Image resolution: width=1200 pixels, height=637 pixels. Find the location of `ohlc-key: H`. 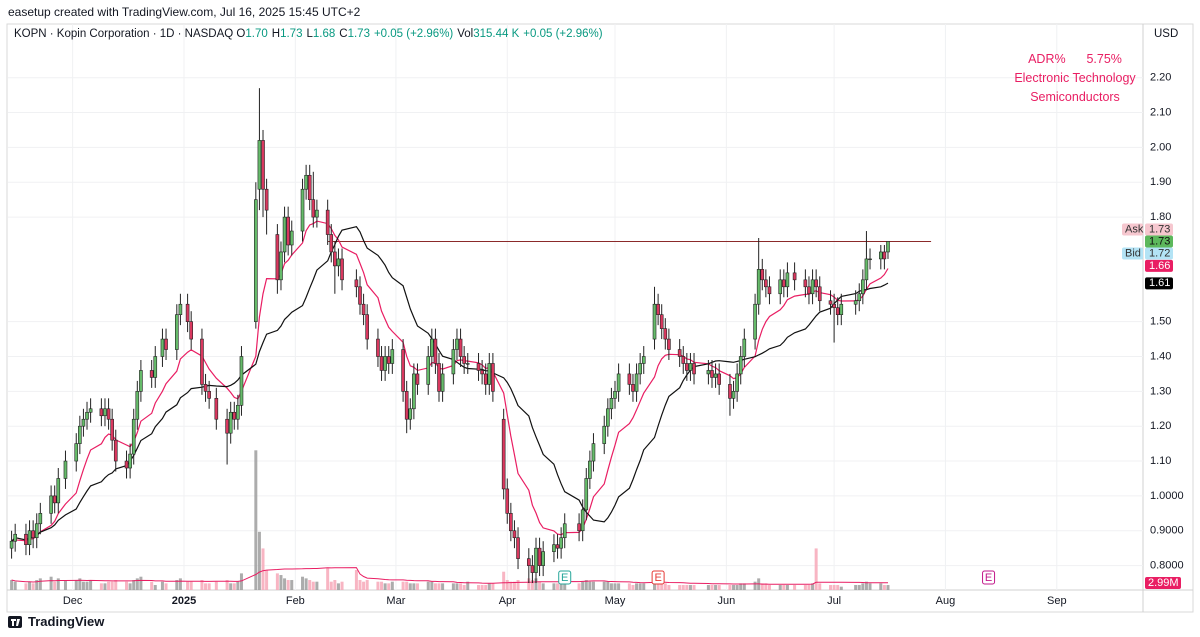

ohlc-key: H is located at coordinates (276, 34).